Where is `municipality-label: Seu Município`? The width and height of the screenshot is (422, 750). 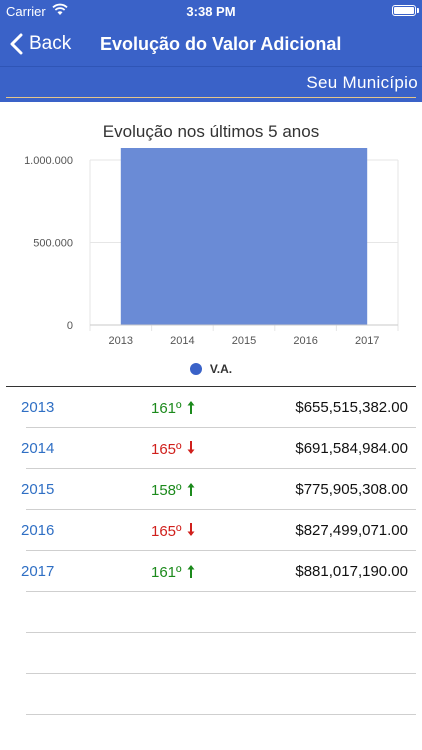 municipality-label: Seu Município is located at coordinates (362, 82).